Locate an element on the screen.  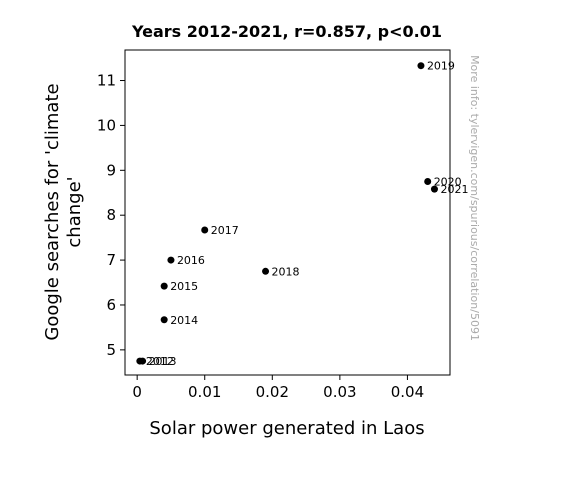
data-point-2017 is located at coordinates (205, 230).